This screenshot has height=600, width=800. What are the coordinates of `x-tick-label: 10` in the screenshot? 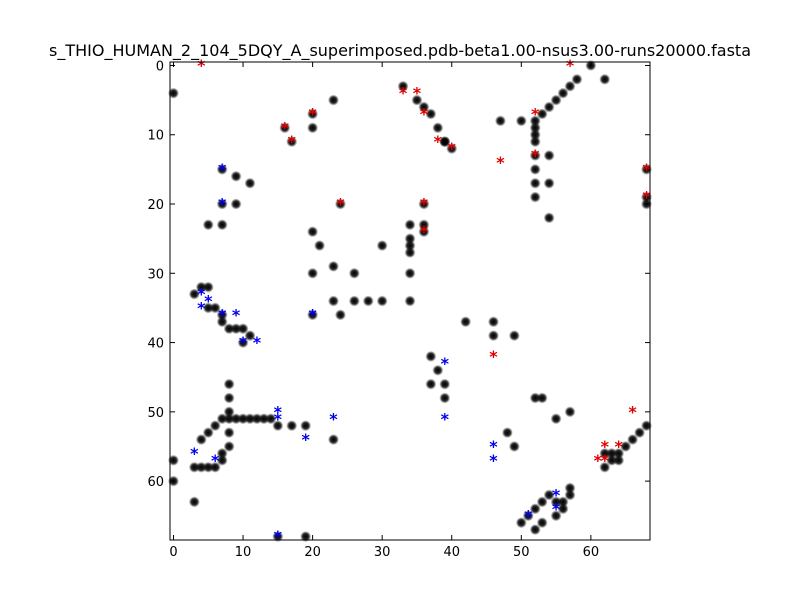 It's located at (243, 552).